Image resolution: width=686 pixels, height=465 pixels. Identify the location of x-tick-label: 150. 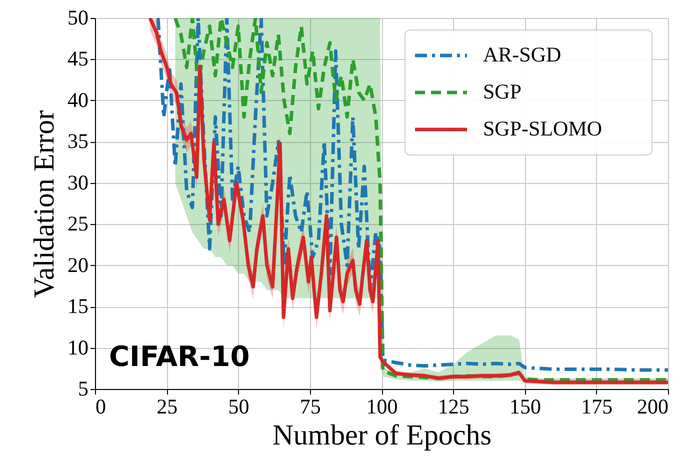
(525, 406).